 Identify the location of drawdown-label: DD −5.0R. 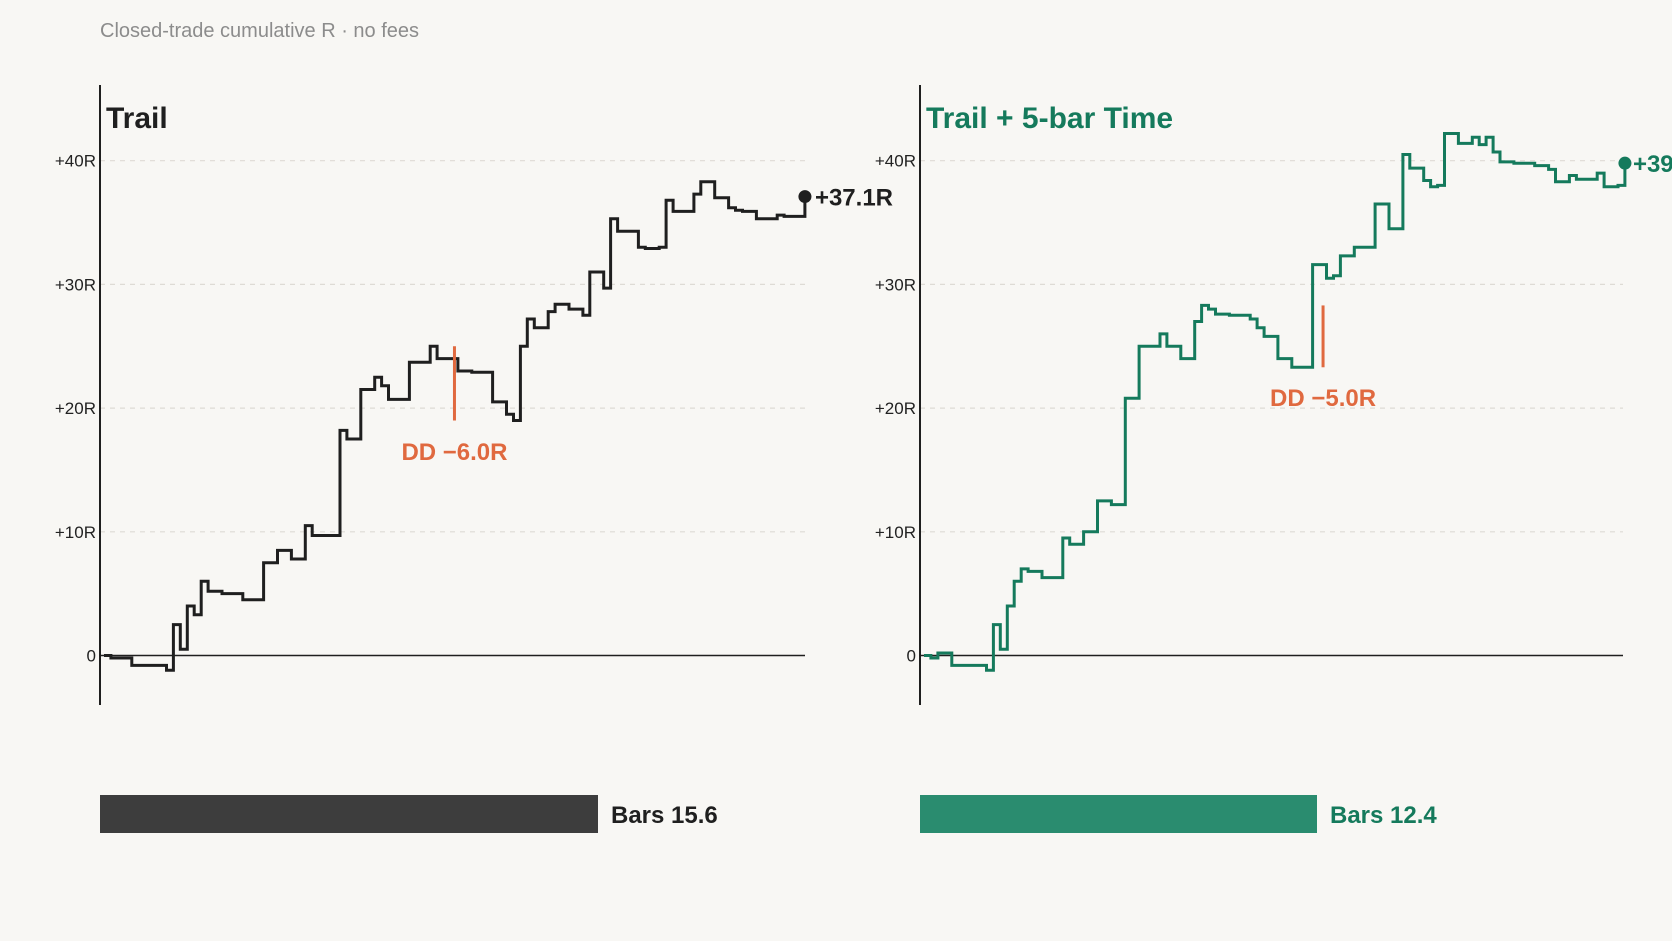
(1323, 398).